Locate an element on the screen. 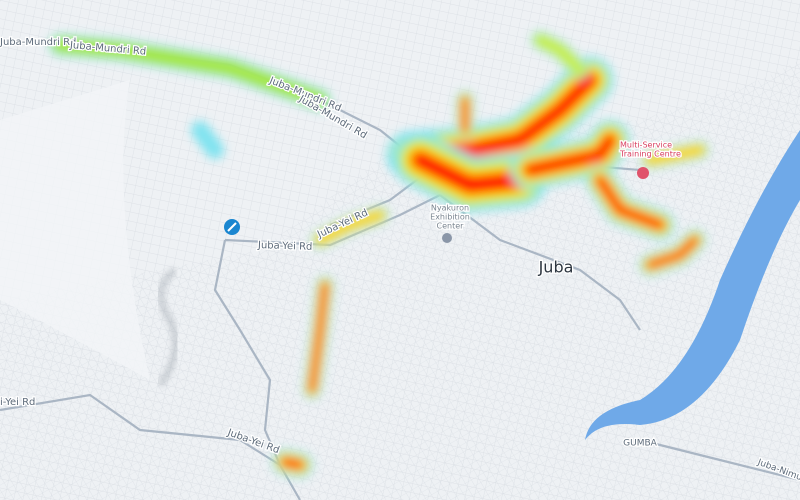 Image resolution: width=800 pixels, height=500 pixels. poi-icons is located at coordinates (436, 205).